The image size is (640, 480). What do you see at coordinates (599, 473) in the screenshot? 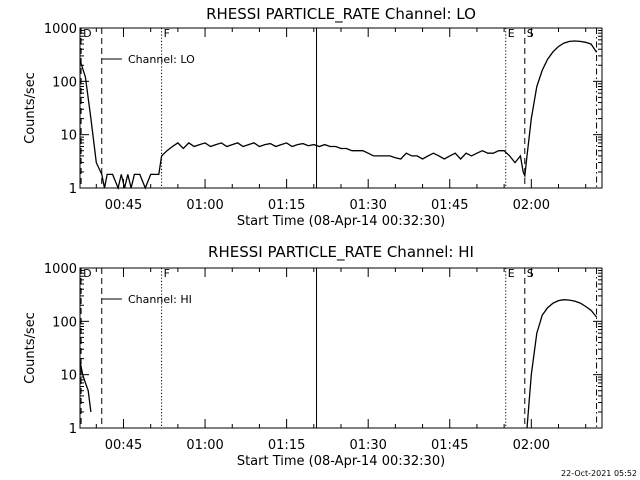
I see `footer-timestamp: 22-Oct-2021 05:52` at bounding box center [599, 473].